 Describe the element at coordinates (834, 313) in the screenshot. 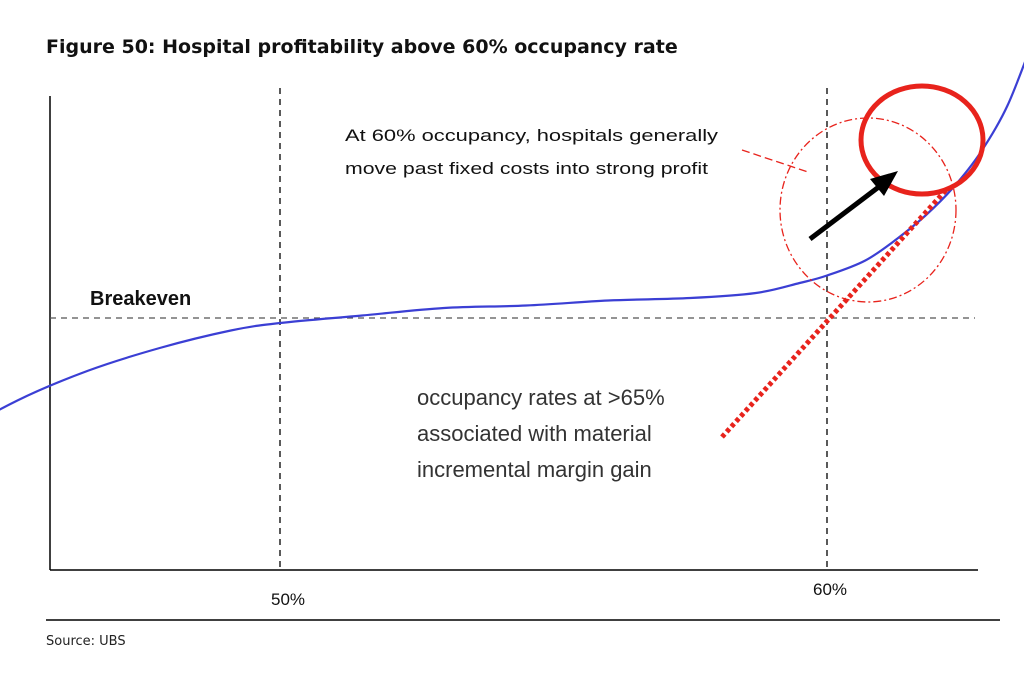

I see `dotted-red-pointer` at that location.